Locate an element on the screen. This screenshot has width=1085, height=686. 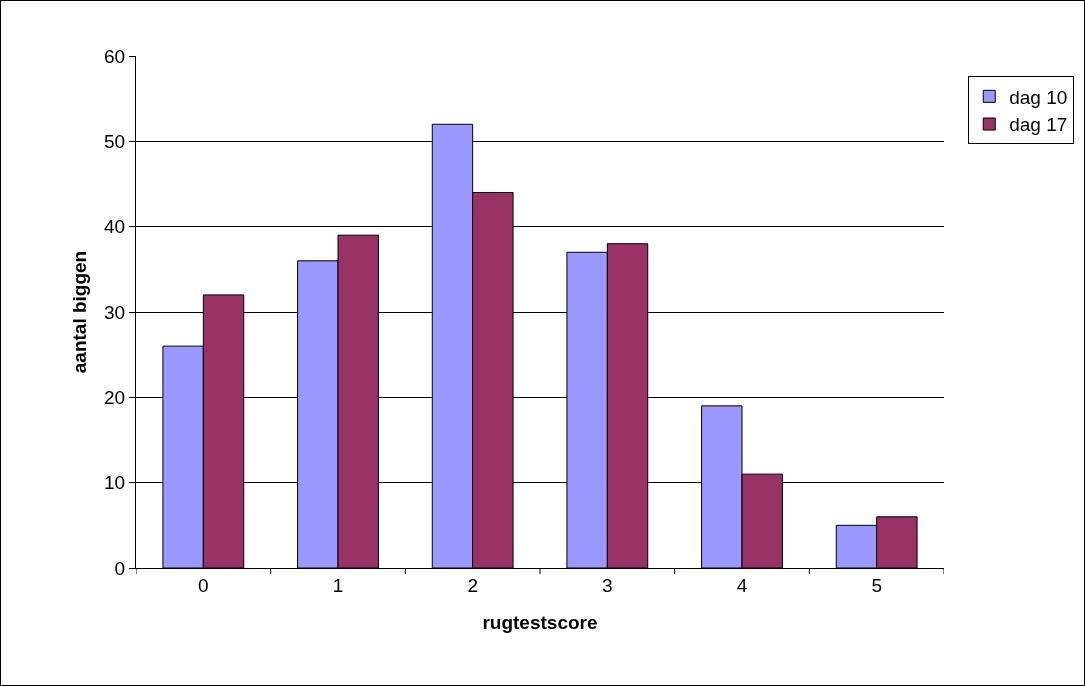
x-tick-label: 4 is located at coordinates (742, 585).